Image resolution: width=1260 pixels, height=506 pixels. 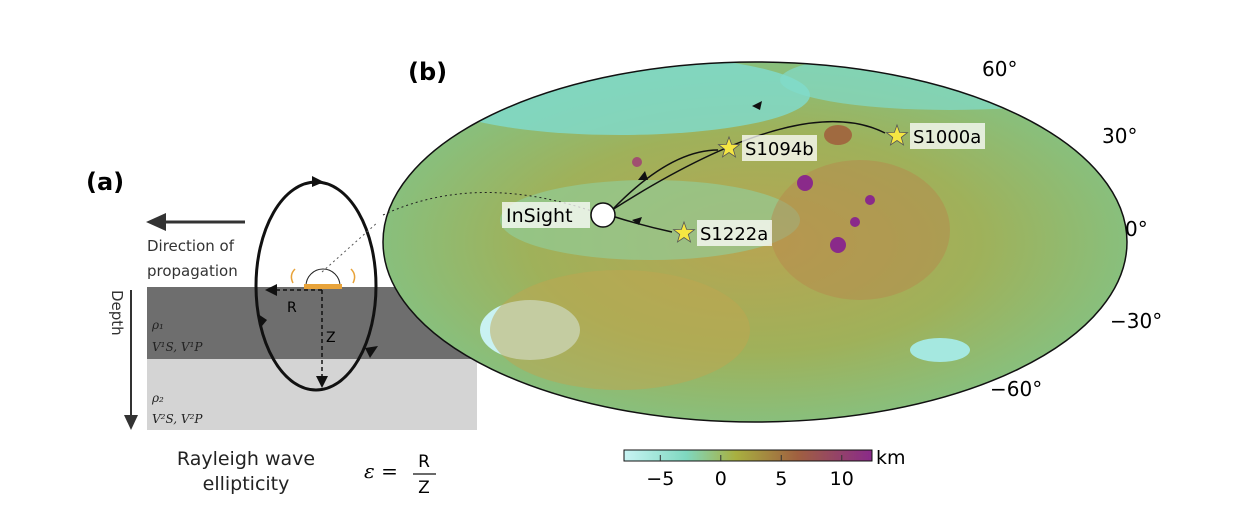 I want to click on colorbar-tick-label: 5, so click(x=781, y=479).